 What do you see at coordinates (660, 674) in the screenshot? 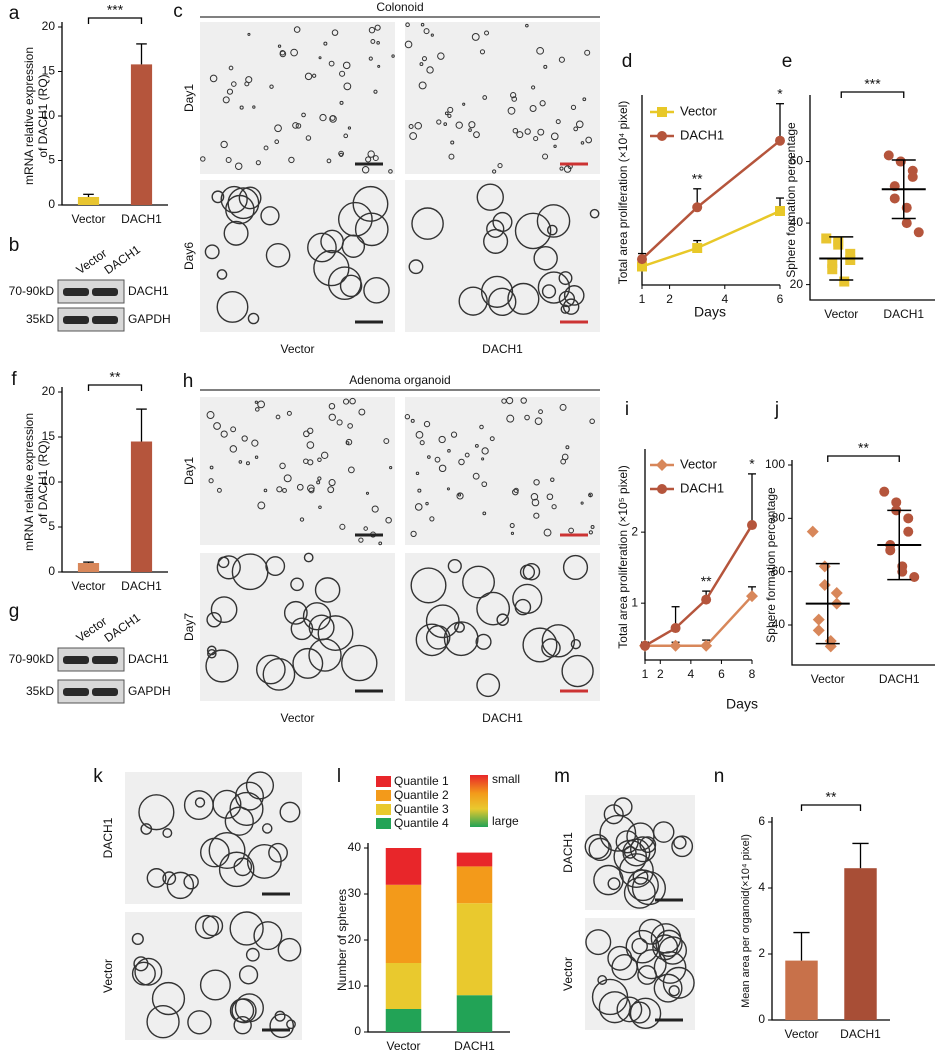
I see `x-tick-label: 2` at bounding box center [660, 674].